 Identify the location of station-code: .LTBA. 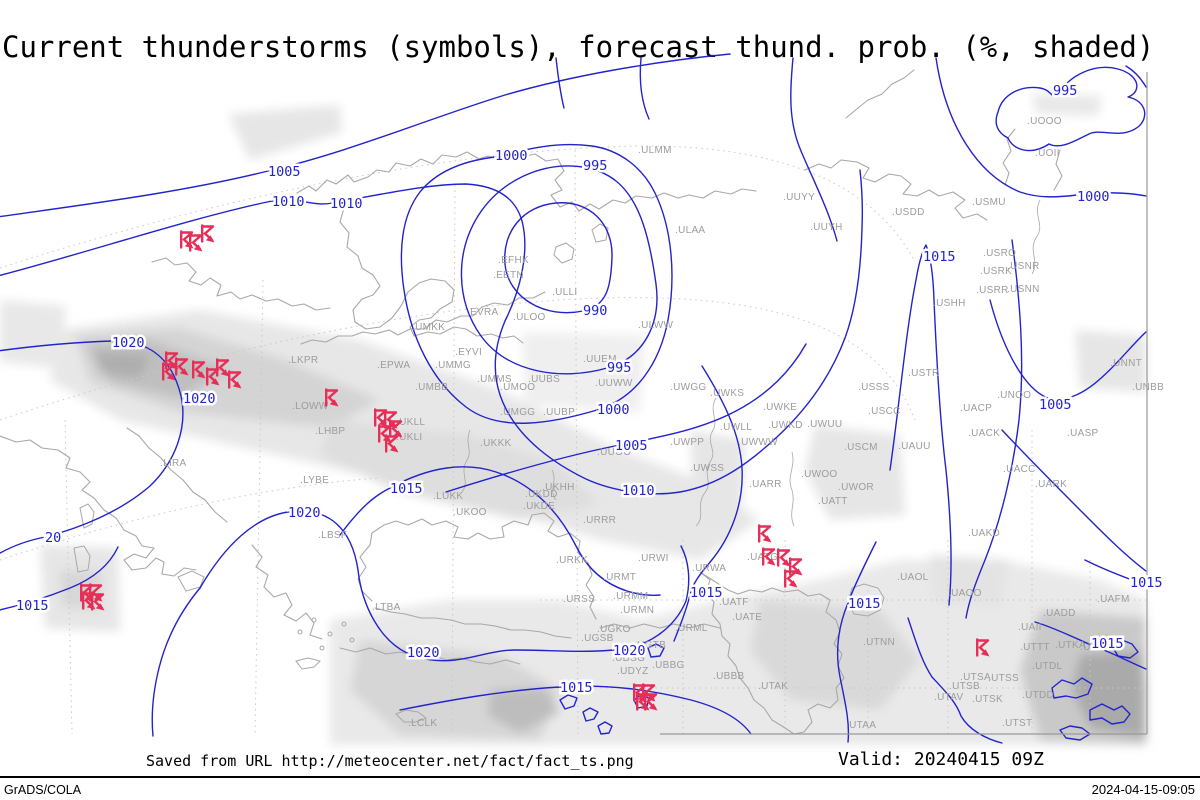
(386, 607).